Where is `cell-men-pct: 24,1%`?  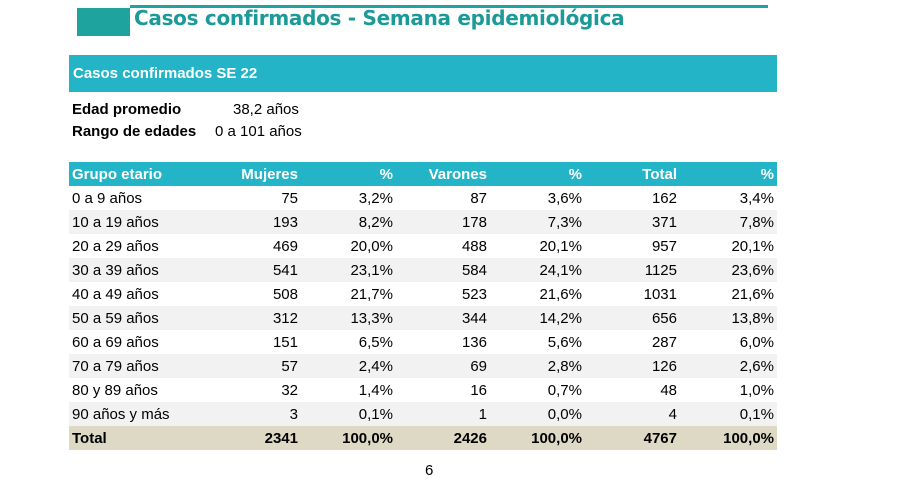 cell-men-pct: 24,1% is located at coordinates (537, 270).